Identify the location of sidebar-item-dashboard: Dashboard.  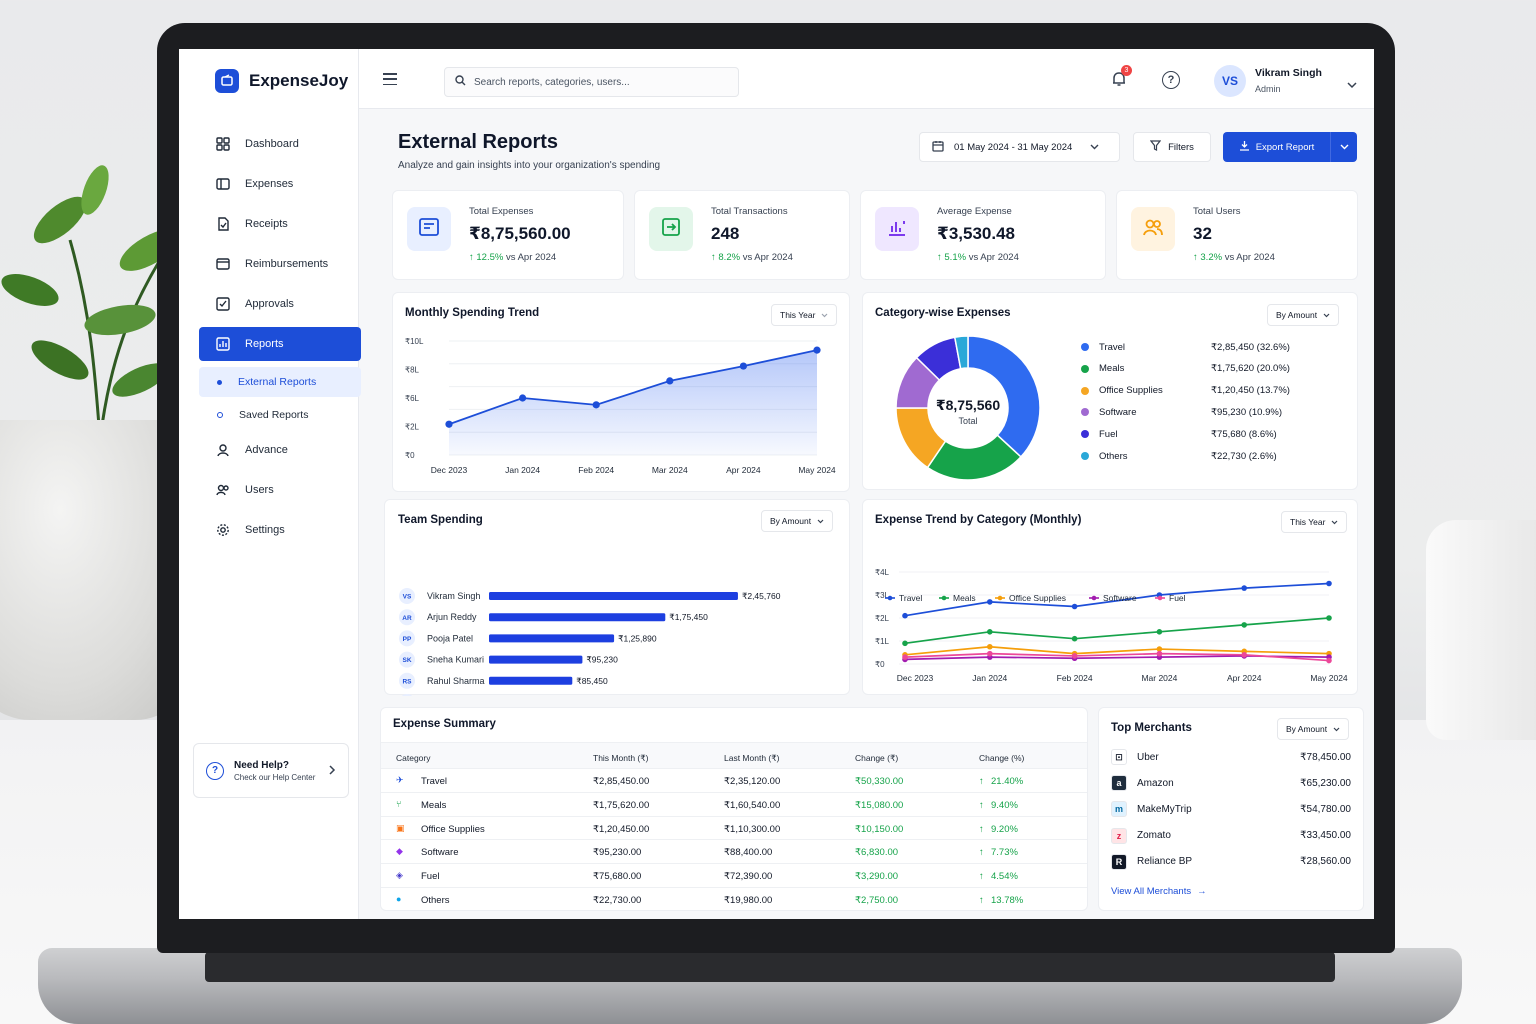
(280, 144).